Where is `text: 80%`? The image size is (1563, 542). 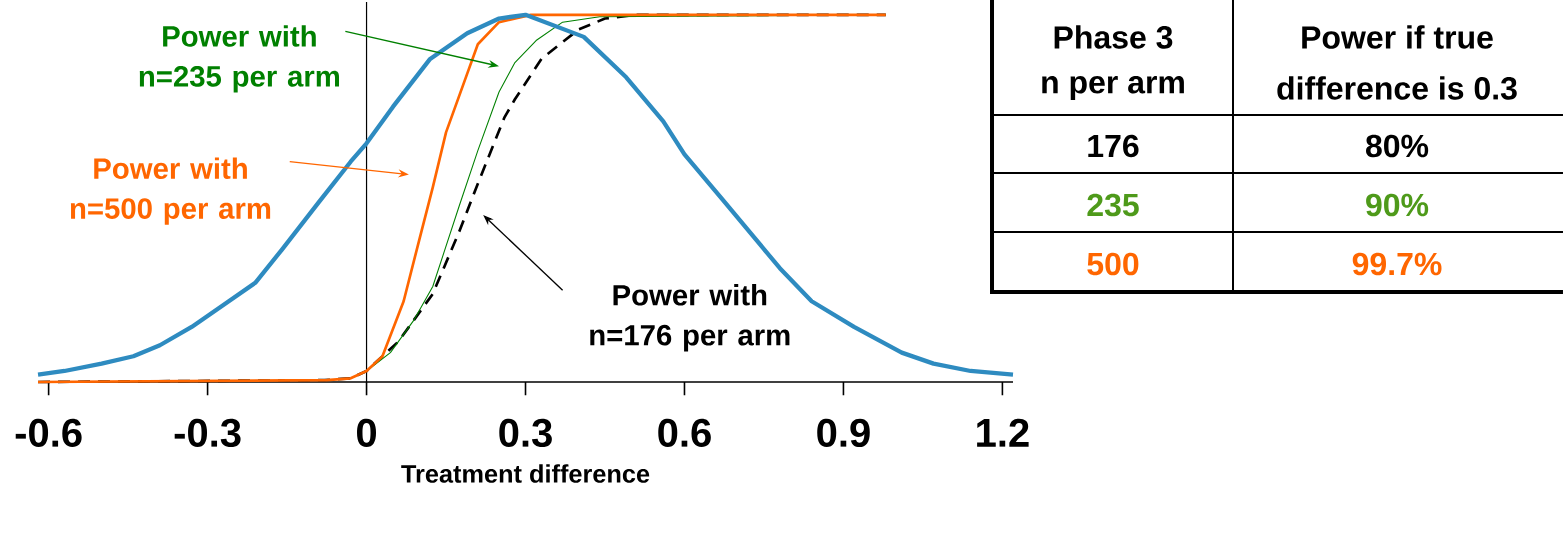 text: 80% is located at coordinates (1397, 146).